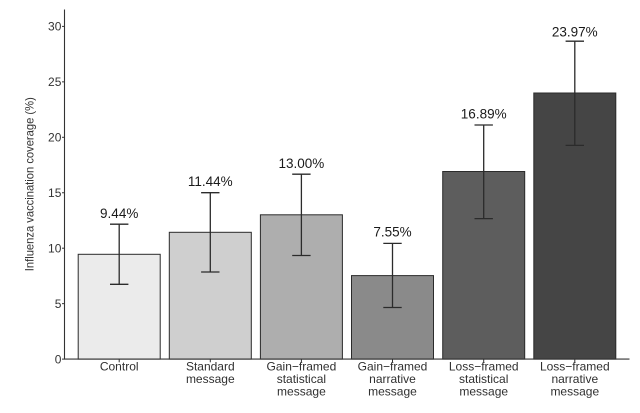 This screenshot has width=640, height=413. What do you see at coordinates (58, 304) in the screenshot?
I see `svg-text: 5` at bounding box center [58, 304].